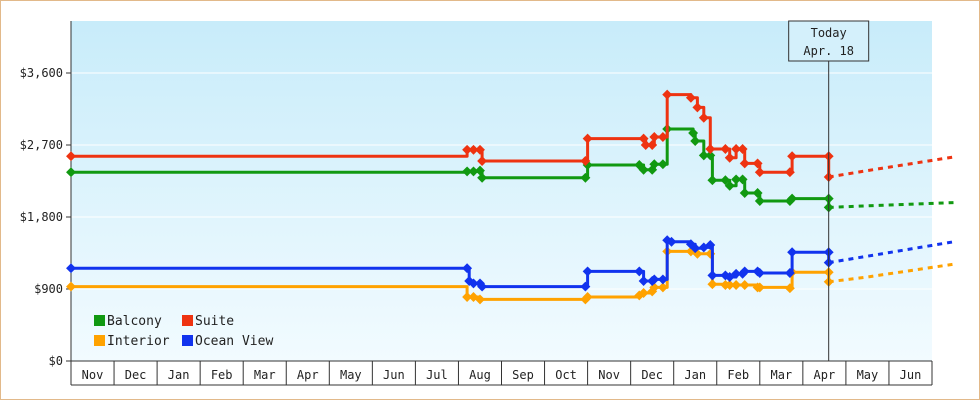 This screenshot has height=400, width=980. I want to click on x-tick-label: Oct, so click(566, 375).